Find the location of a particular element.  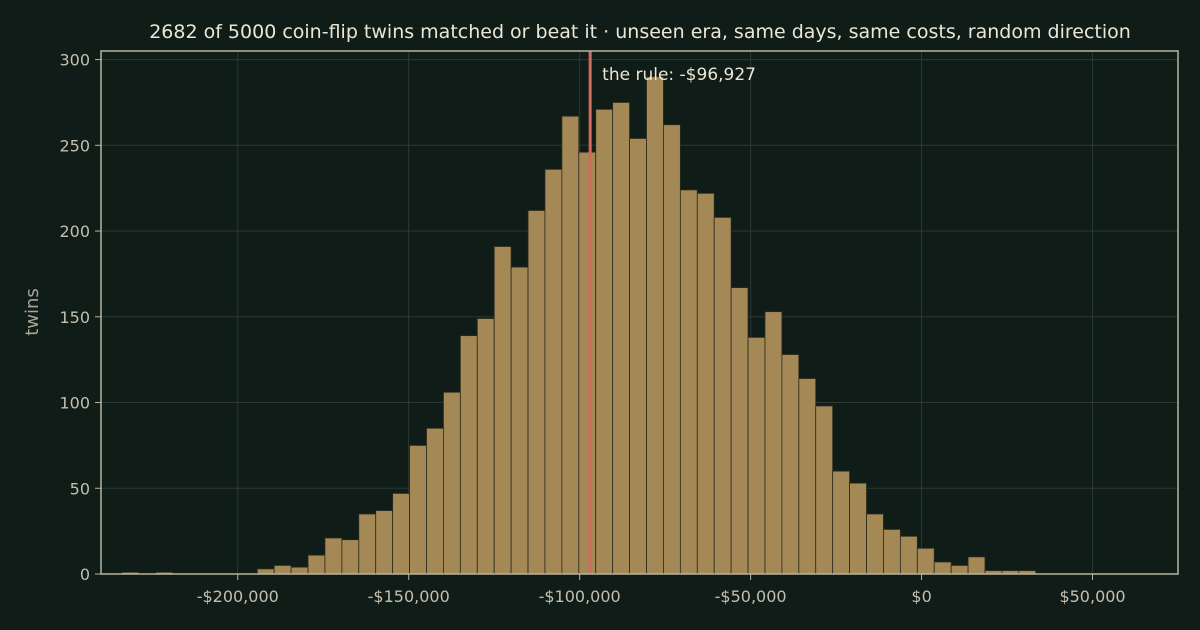

y-tick-label: 150 is located at coordinates (74, 317).